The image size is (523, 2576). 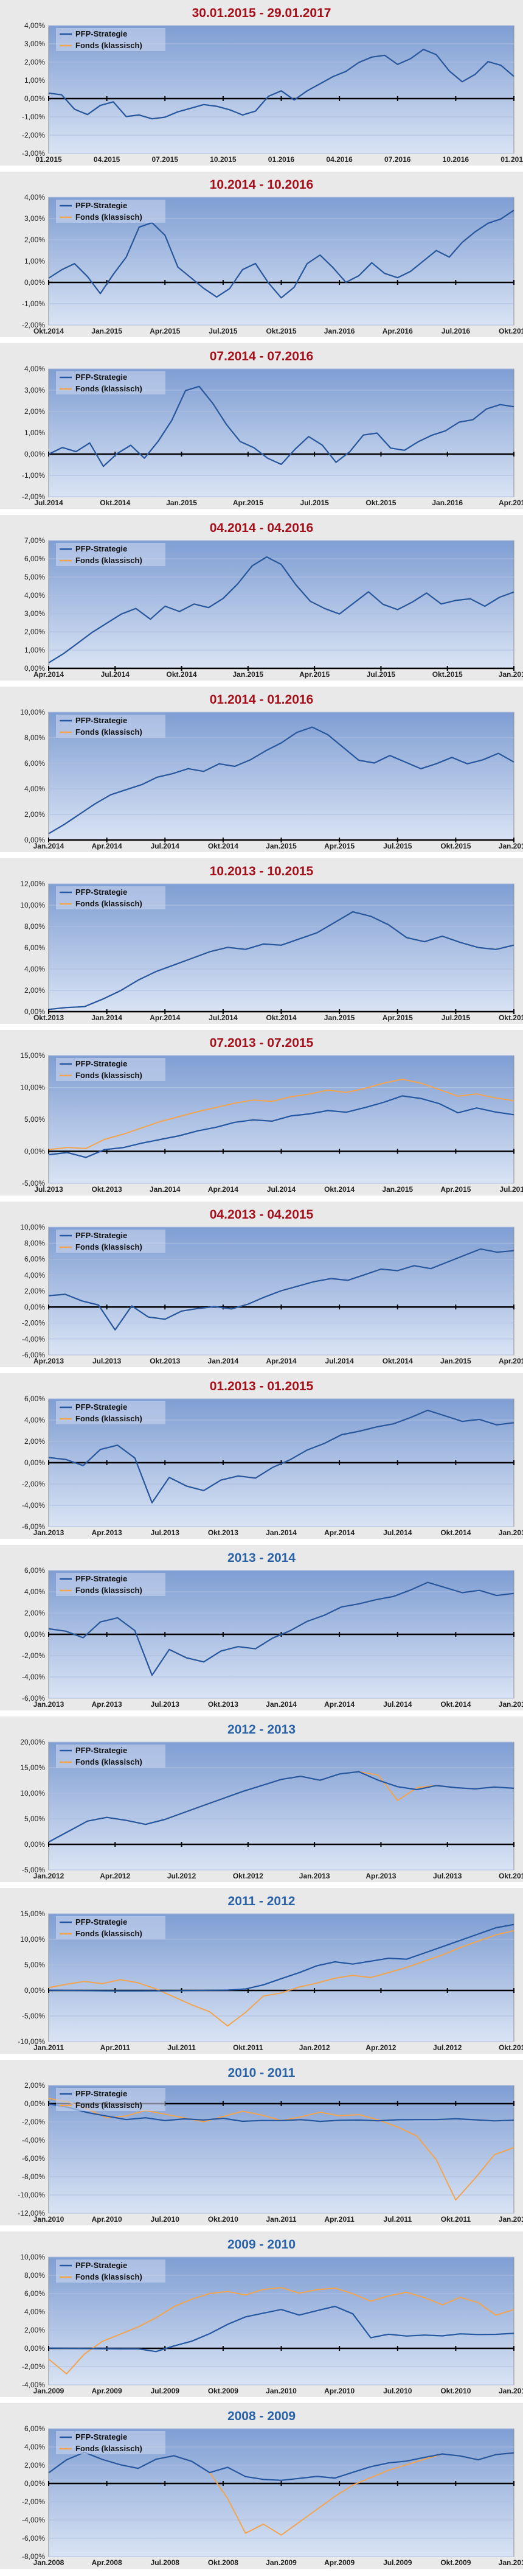 I want to click on chart-title: 01.2013 - 01.2015, so click(x=261, y=1386).